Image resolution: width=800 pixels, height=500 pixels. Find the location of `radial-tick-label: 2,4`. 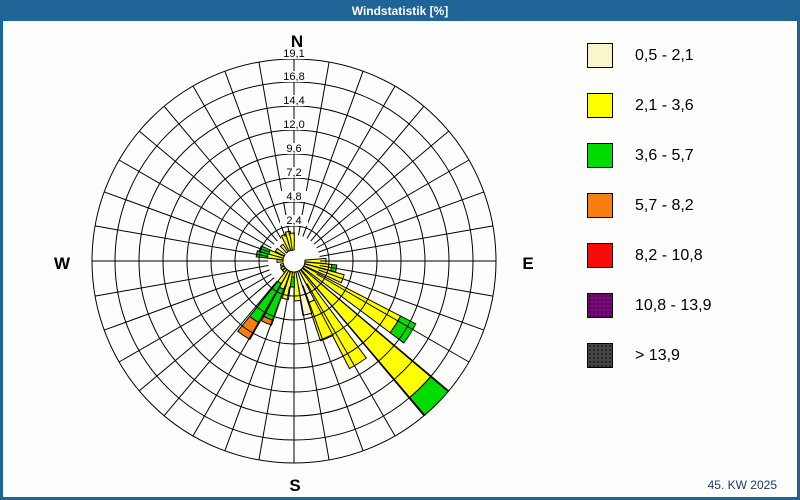

radial-tick-label: 2,4 is located at coordinates (293, 221).